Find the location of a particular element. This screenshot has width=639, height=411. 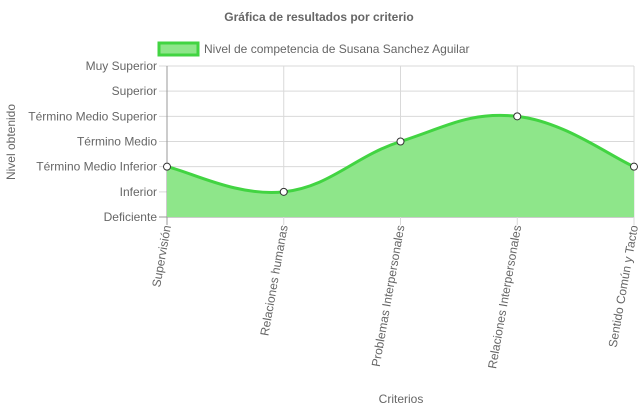

y-tick-label: Muy Superior is located at coordinates (121, 66).